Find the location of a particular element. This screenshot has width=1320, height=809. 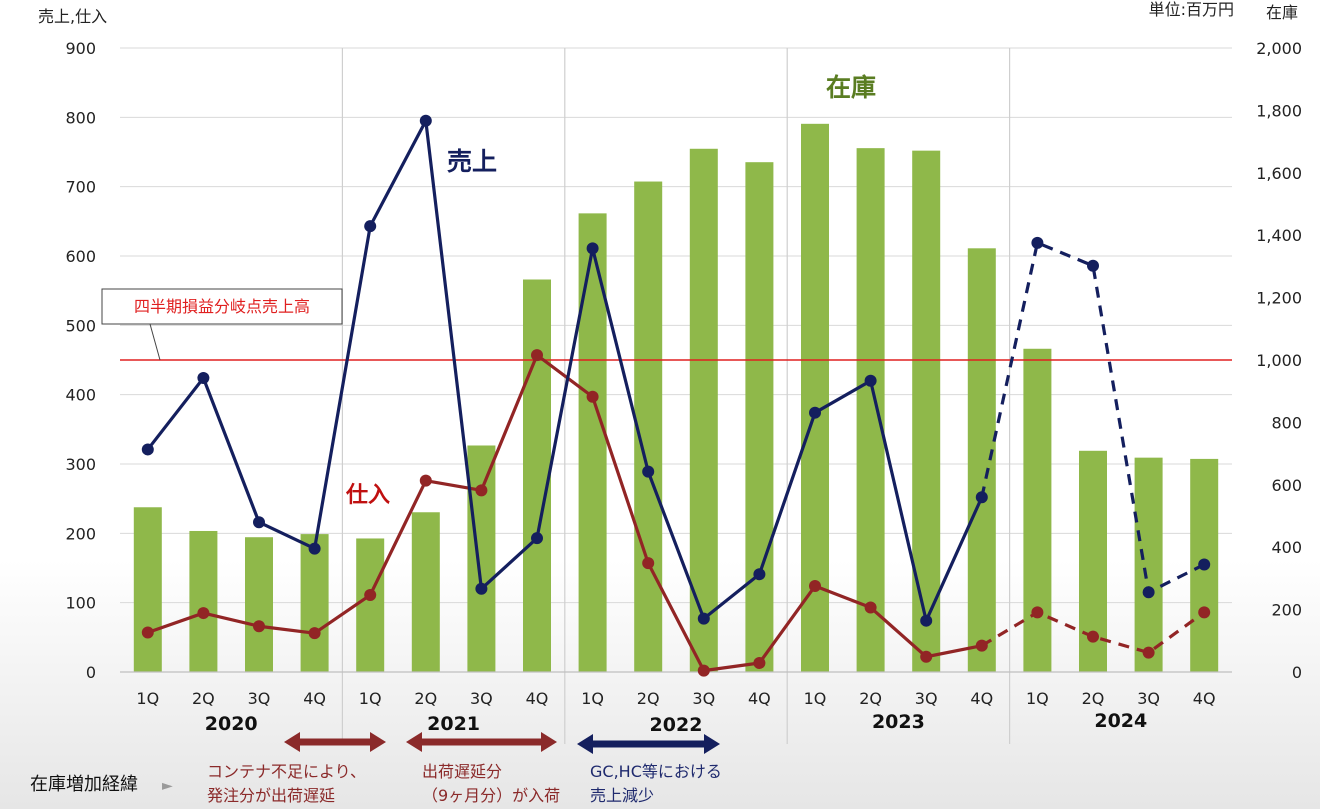

note-1-text: 発注分が出荷遅延 is located at coordinates (271, 795).